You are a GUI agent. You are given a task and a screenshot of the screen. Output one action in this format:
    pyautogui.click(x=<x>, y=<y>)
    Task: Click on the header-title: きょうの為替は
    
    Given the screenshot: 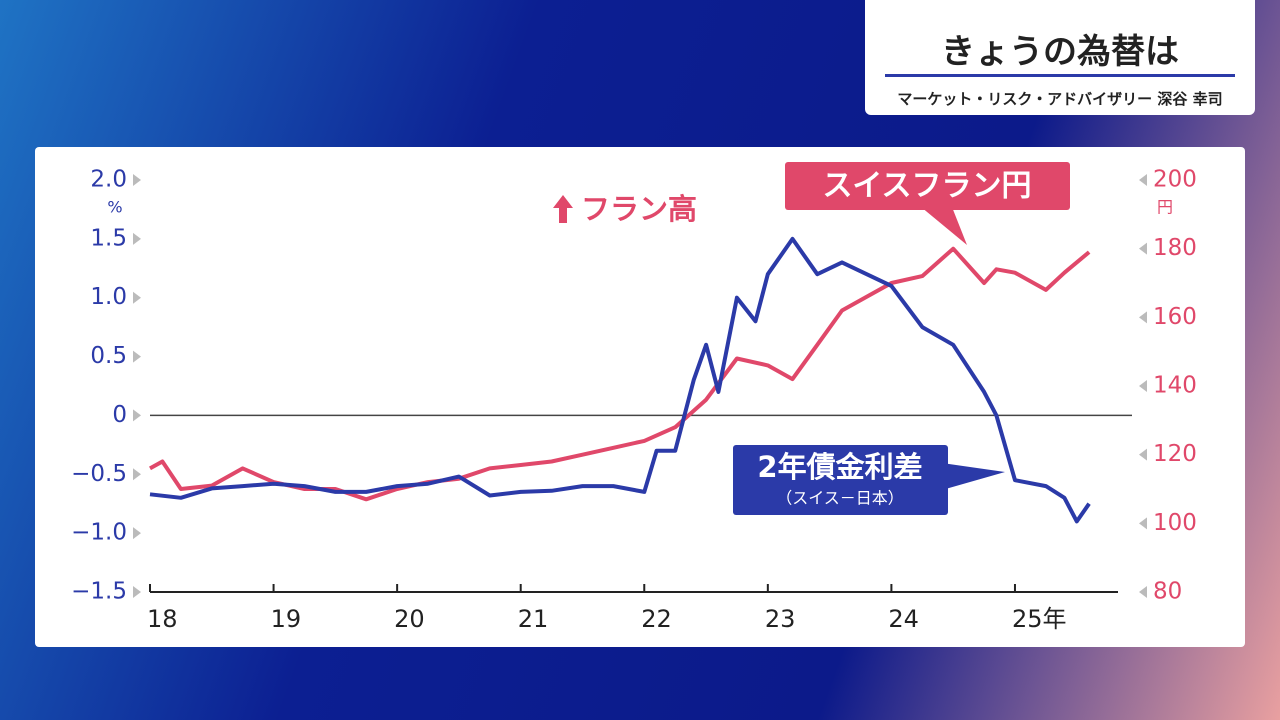 What is the action you would take?
    pyautogui.click(x=1060, y=52)
    